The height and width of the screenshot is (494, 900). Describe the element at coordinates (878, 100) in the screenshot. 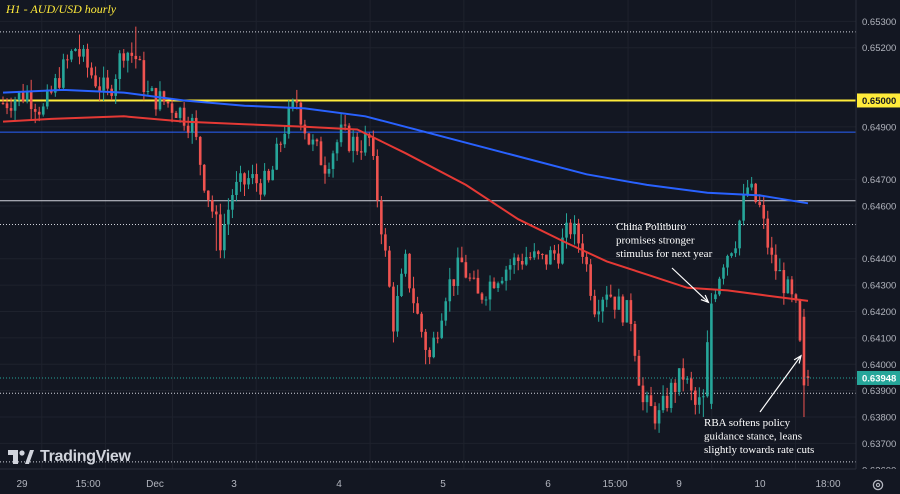

I see `price-level-tag` at that location.